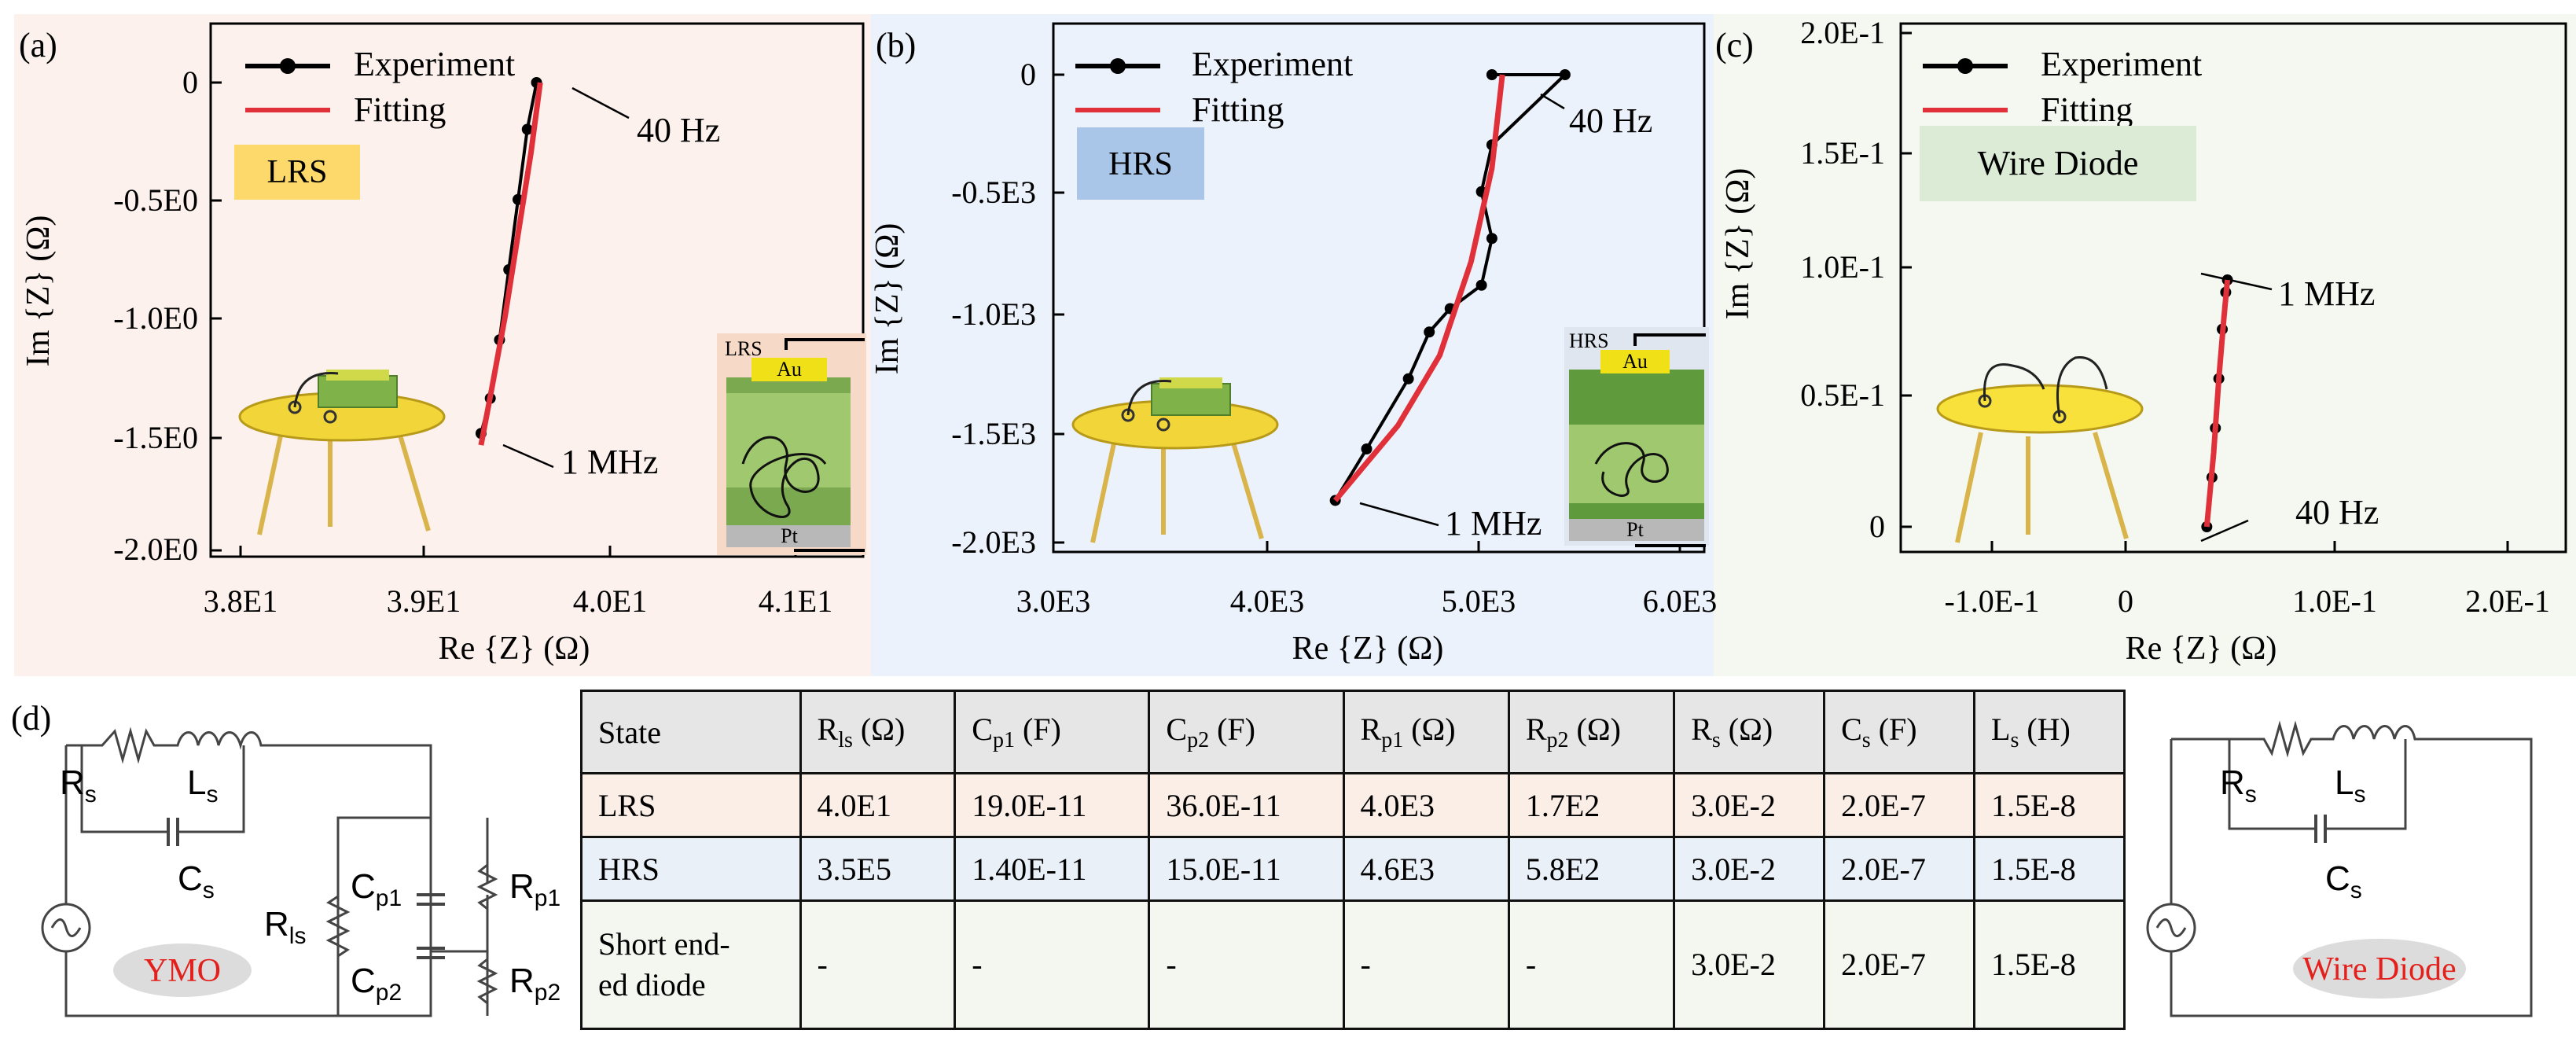 This screenshot has height=1041, width=2576. Describe the element at coordinates (1636, 437) in the screenshot. I see `hrs-device-inset: Au HRS Pt` at that location.